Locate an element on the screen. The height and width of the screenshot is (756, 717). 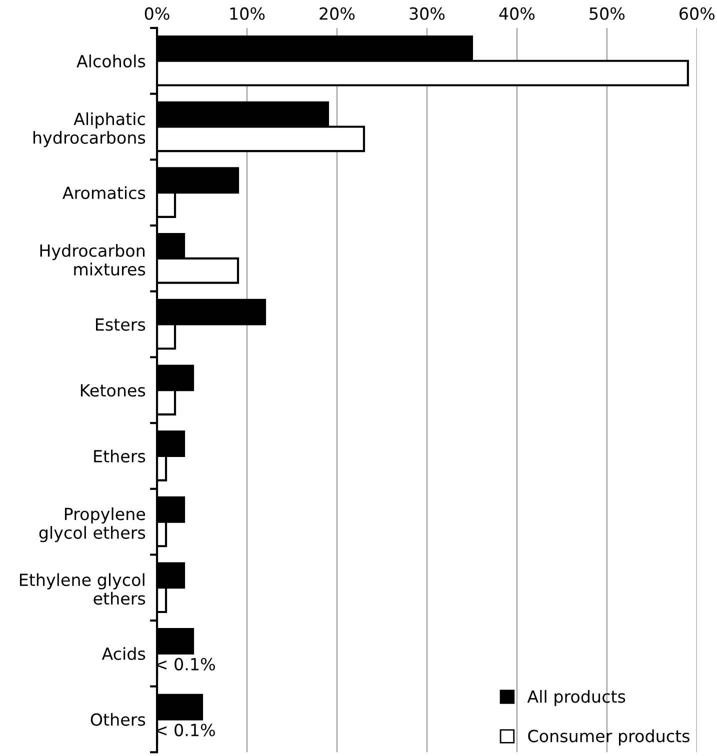
y-tick-label: Ketones is located at coordinates (113, 390).